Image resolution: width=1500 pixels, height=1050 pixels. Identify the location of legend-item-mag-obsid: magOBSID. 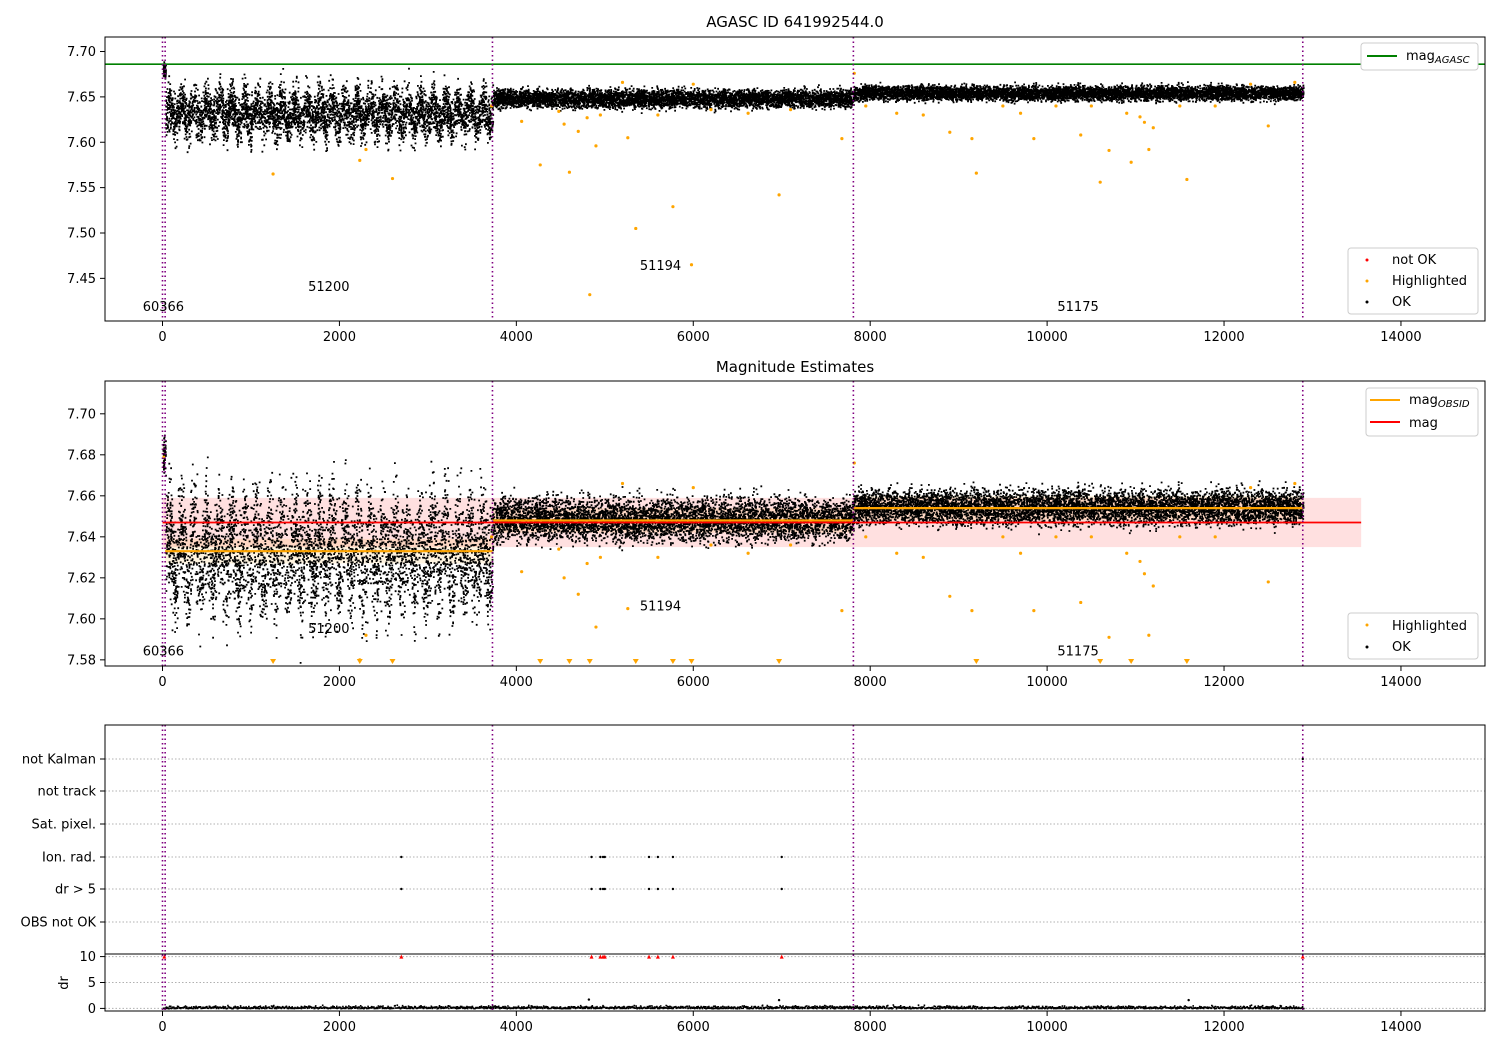
(1439, 401).